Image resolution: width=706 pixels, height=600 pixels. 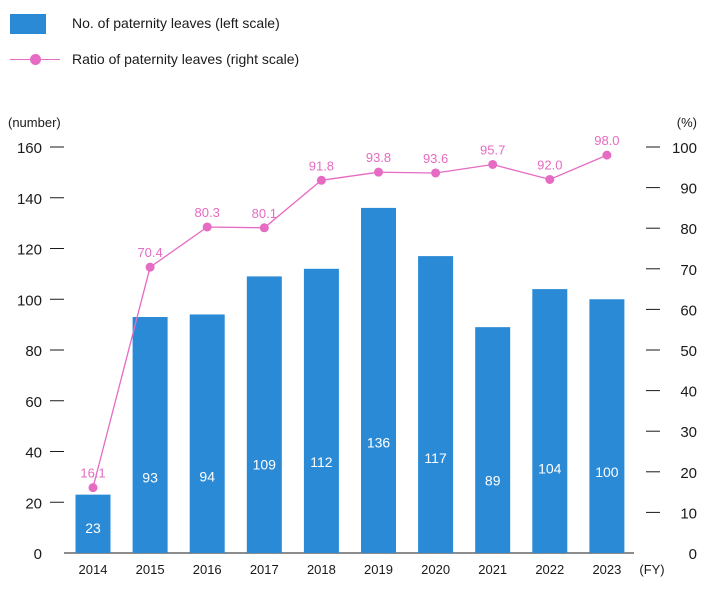 What do you see at coordinates (688, 310) in the screenshot?
I see `right-tick-label: 60` at bounding box center [688, 310].